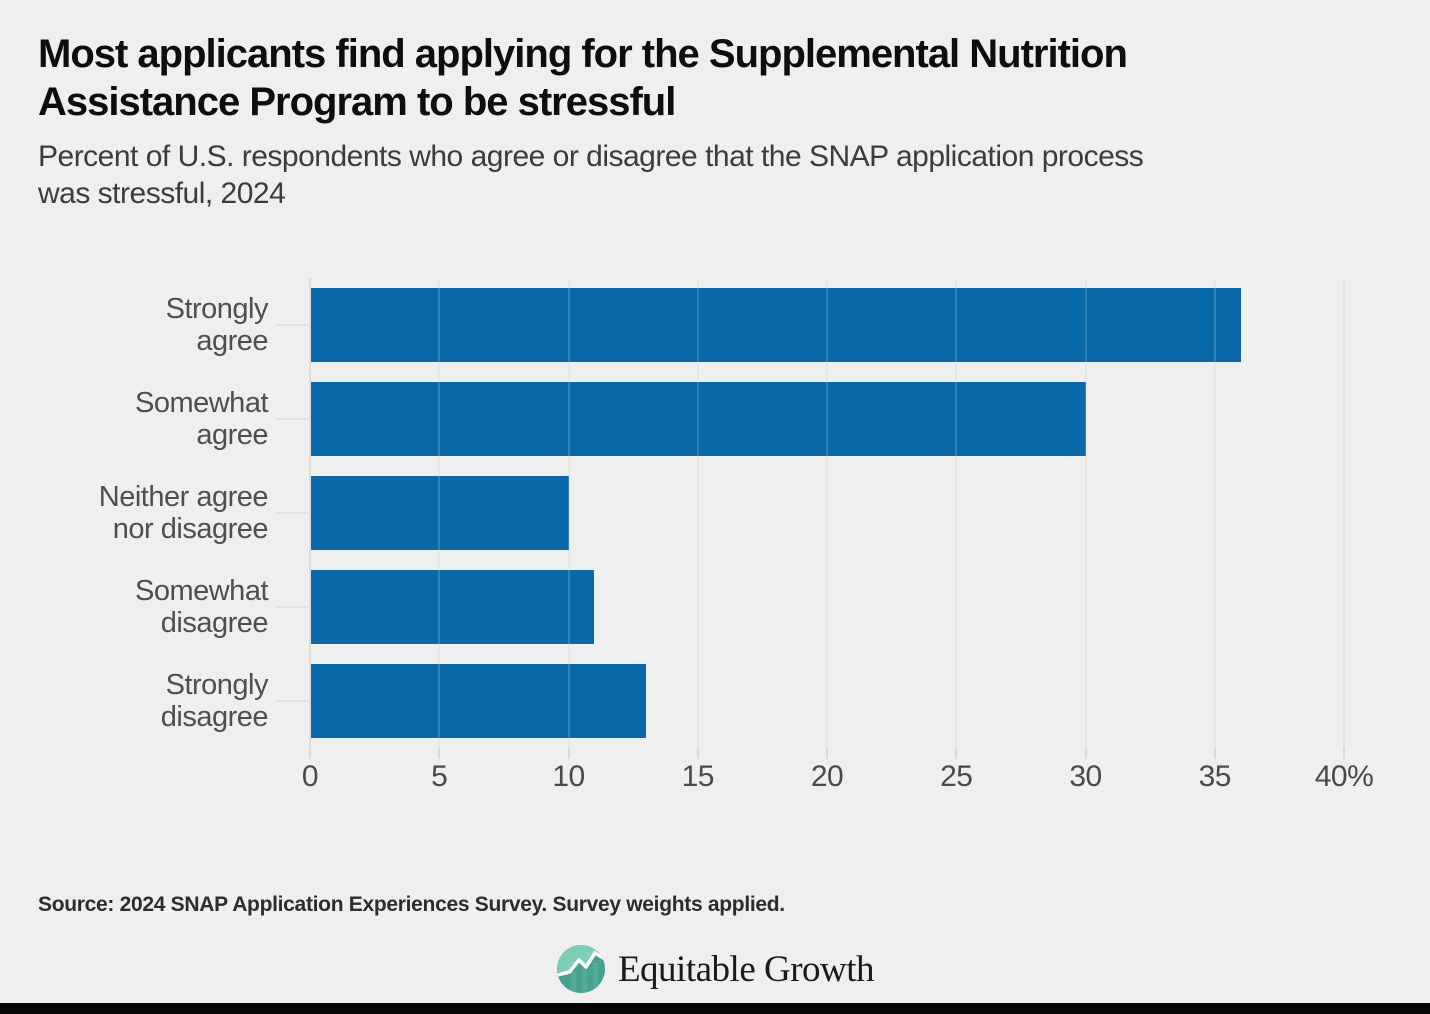  What do you see at coordinates (439, 776) in the screenshot?
I see `x-axis-tick-label: 5` at bounding box center [439, 776].